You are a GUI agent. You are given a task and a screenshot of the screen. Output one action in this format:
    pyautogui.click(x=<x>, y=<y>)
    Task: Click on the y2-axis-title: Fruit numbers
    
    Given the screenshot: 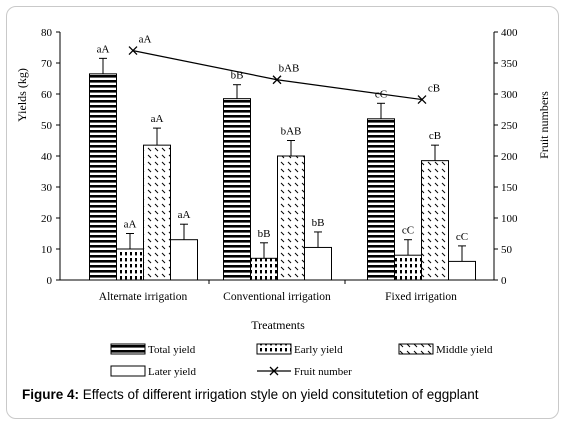 What is the action you would take?
    pyautogui.click(x=544, y=125)
    